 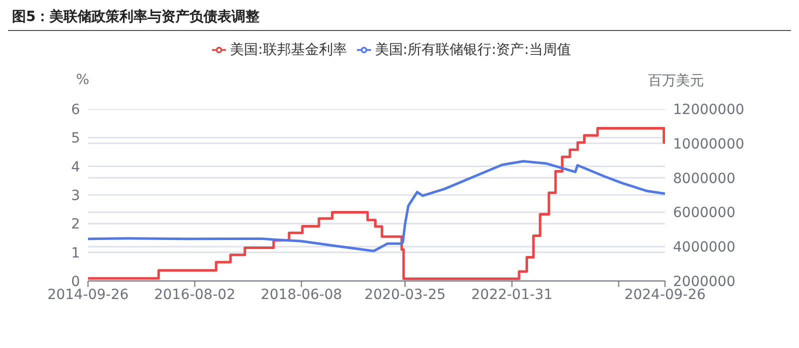 I want to click on y2-tick-label: 4000000, so click(x=704, y=248).